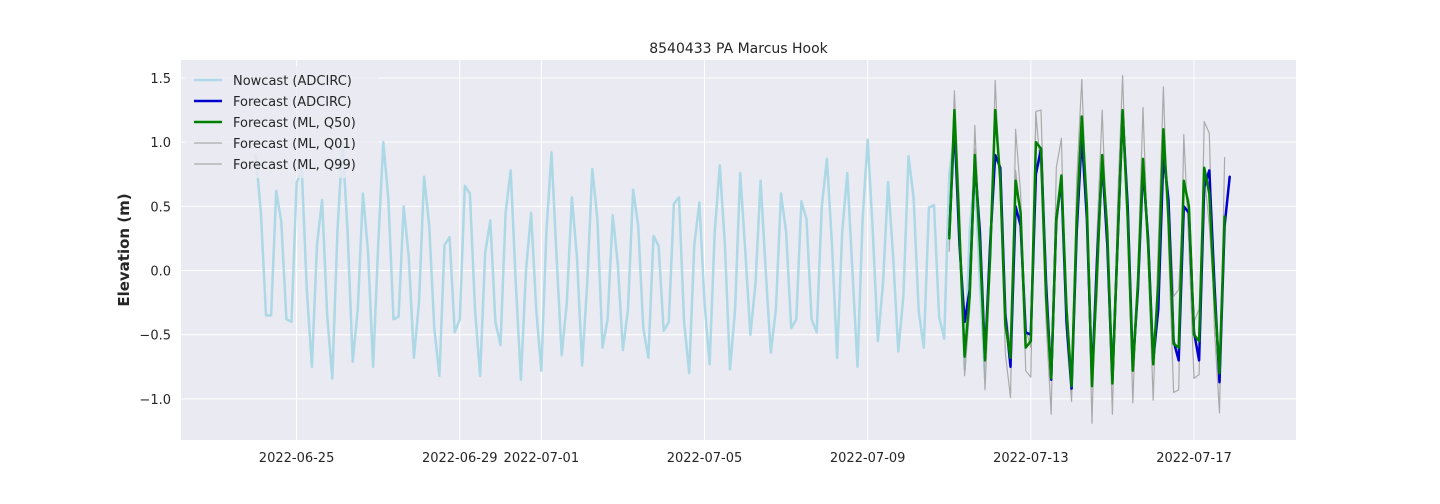  Describe the element at coordinates (460, 458) in the screenshot. I see `x-tick-label: 2022-06-29` at that location.